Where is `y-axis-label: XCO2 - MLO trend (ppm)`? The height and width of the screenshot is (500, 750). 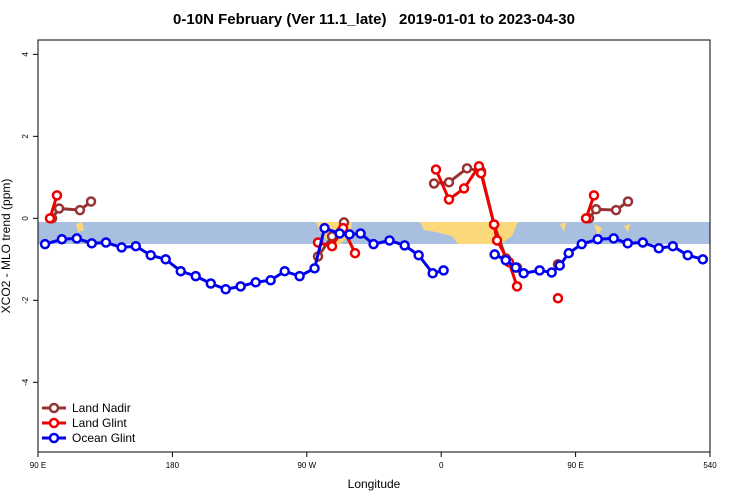 y-axis-label: XCO2 - MLO trend (ppm) is located at coordinates (6, 246).